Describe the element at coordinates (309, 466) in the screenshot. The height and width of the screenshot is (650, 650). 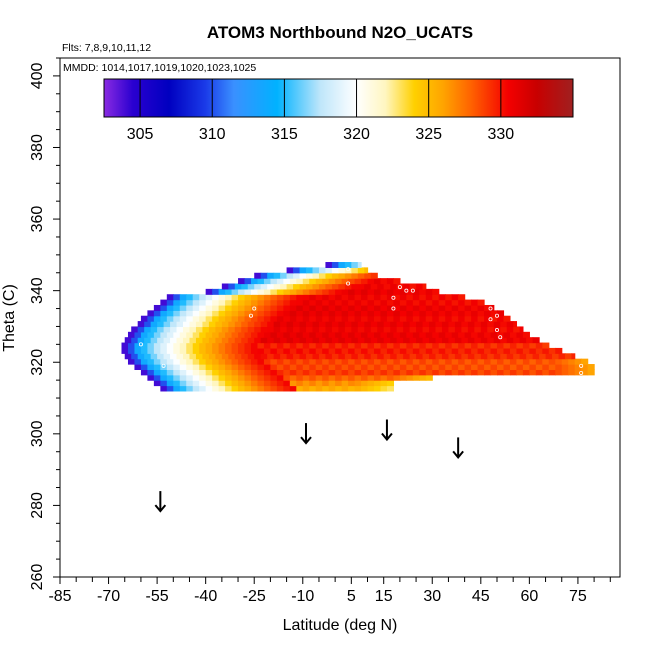
I see `arrow-markers` at that location.